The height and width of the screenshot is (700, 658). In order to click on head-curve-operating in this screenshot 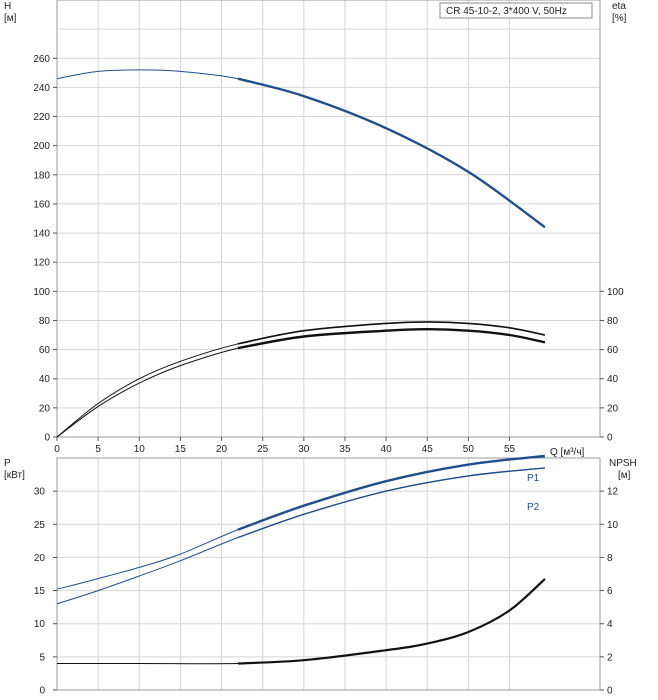, I will do `click(391, 153)`.